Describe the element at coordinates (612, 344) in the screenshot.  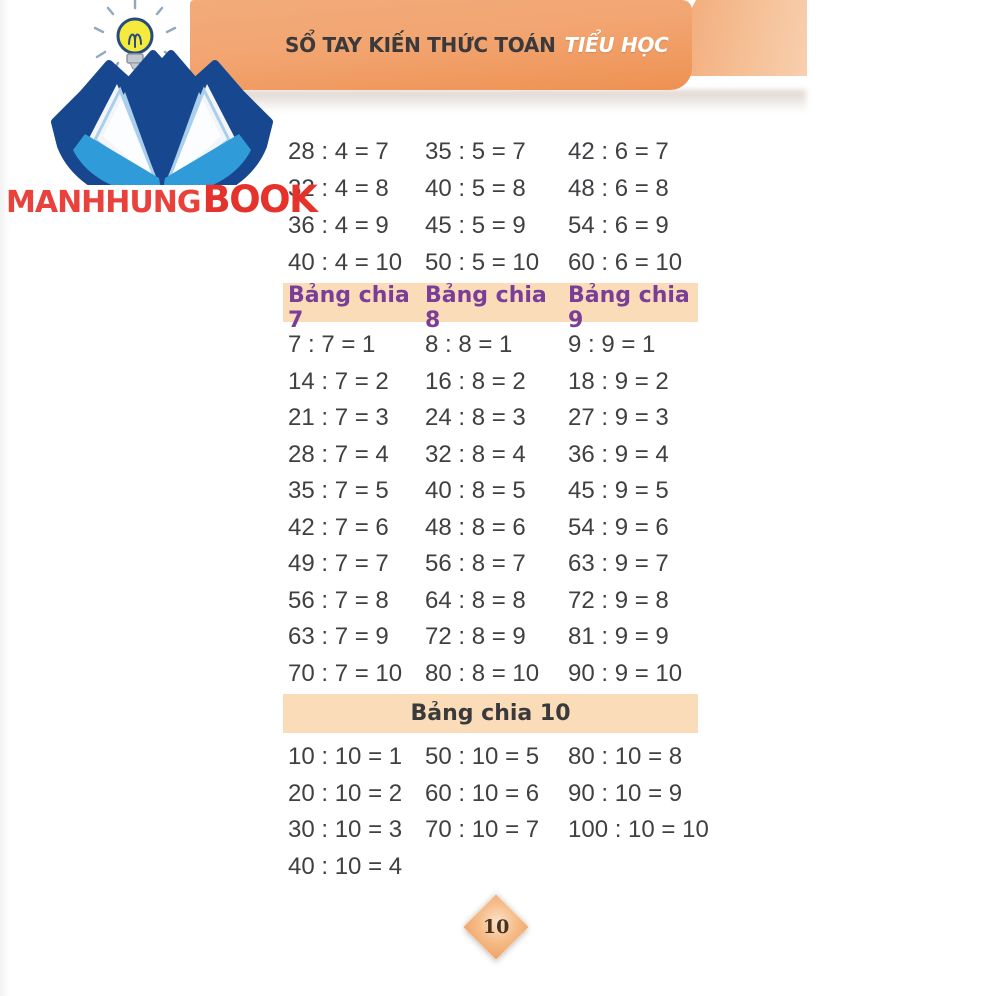
I see `division-equation: 9 : 9 = 1` at that location.